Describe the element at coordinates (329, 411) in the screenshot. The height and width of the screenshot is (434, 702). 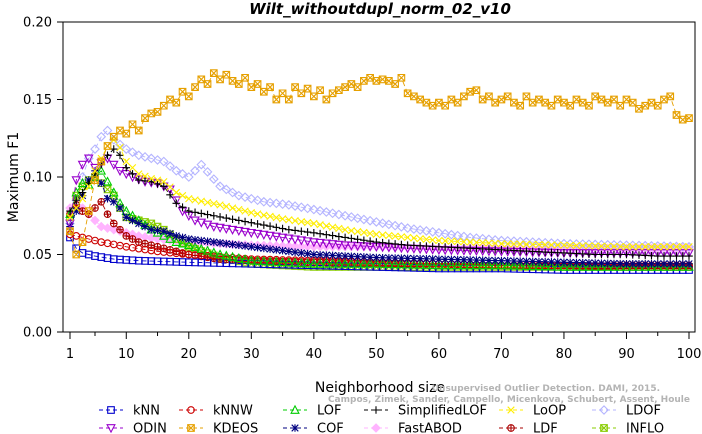
I see `legend-label: LOF` at that location.